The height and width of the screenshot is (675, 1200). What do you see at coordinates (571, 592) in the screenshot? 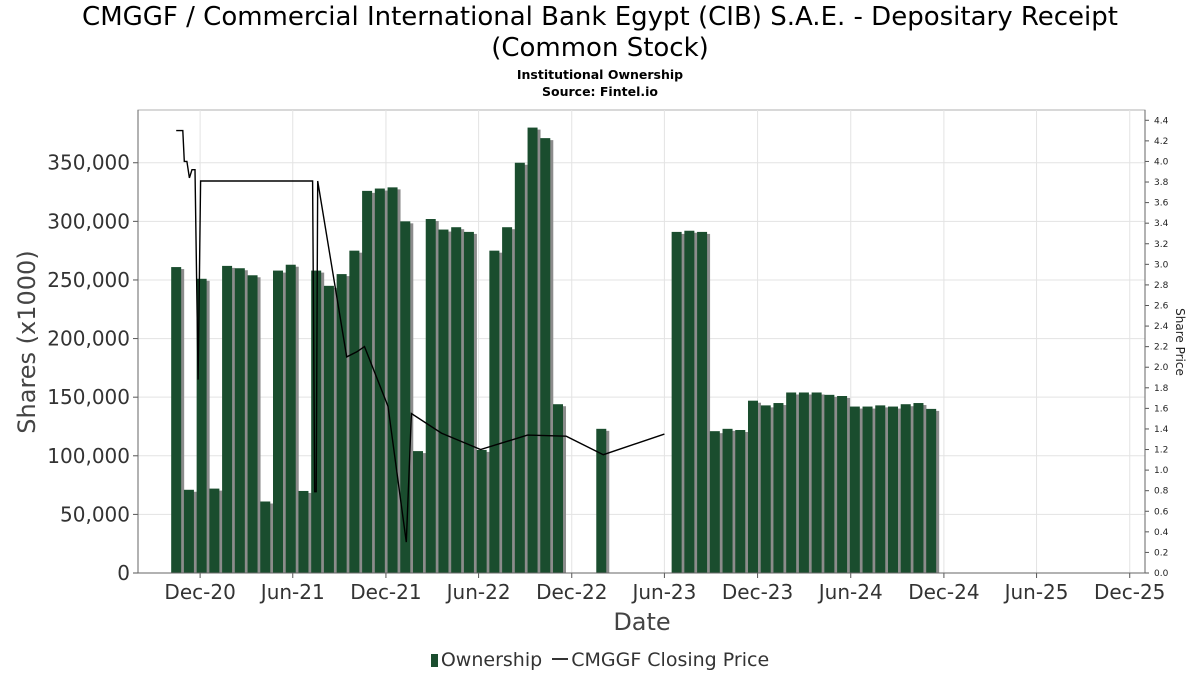
I see `x-tick-label: Dec-22` at bounding box center [571, 592].